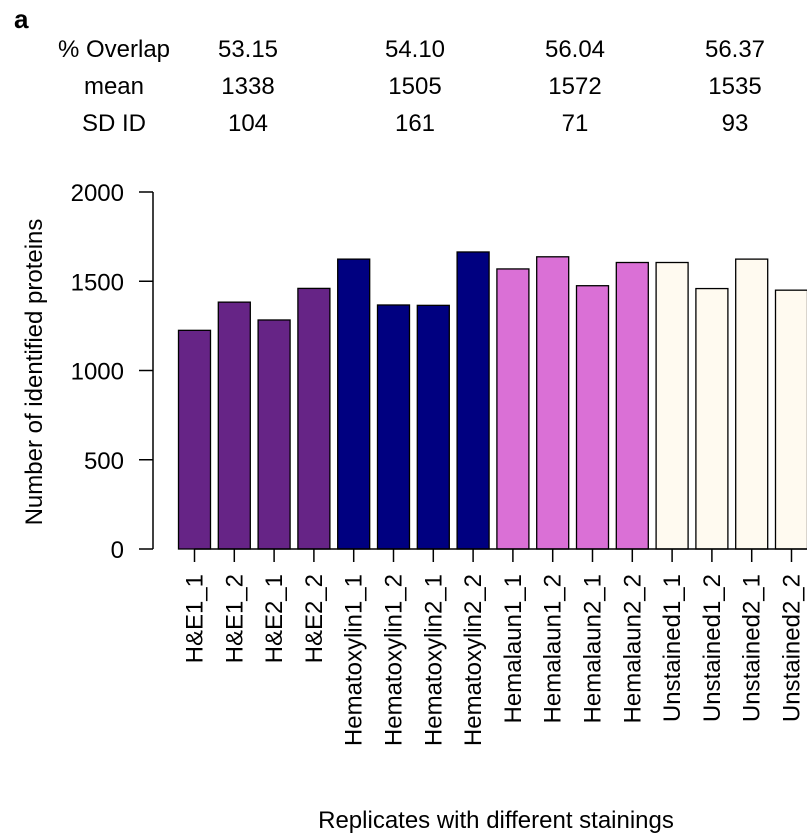 This screenshot has width=807, height=837. Describe the element at coordinates (248, 123) in the screenshot. I see `stats-value: 104` at that location.